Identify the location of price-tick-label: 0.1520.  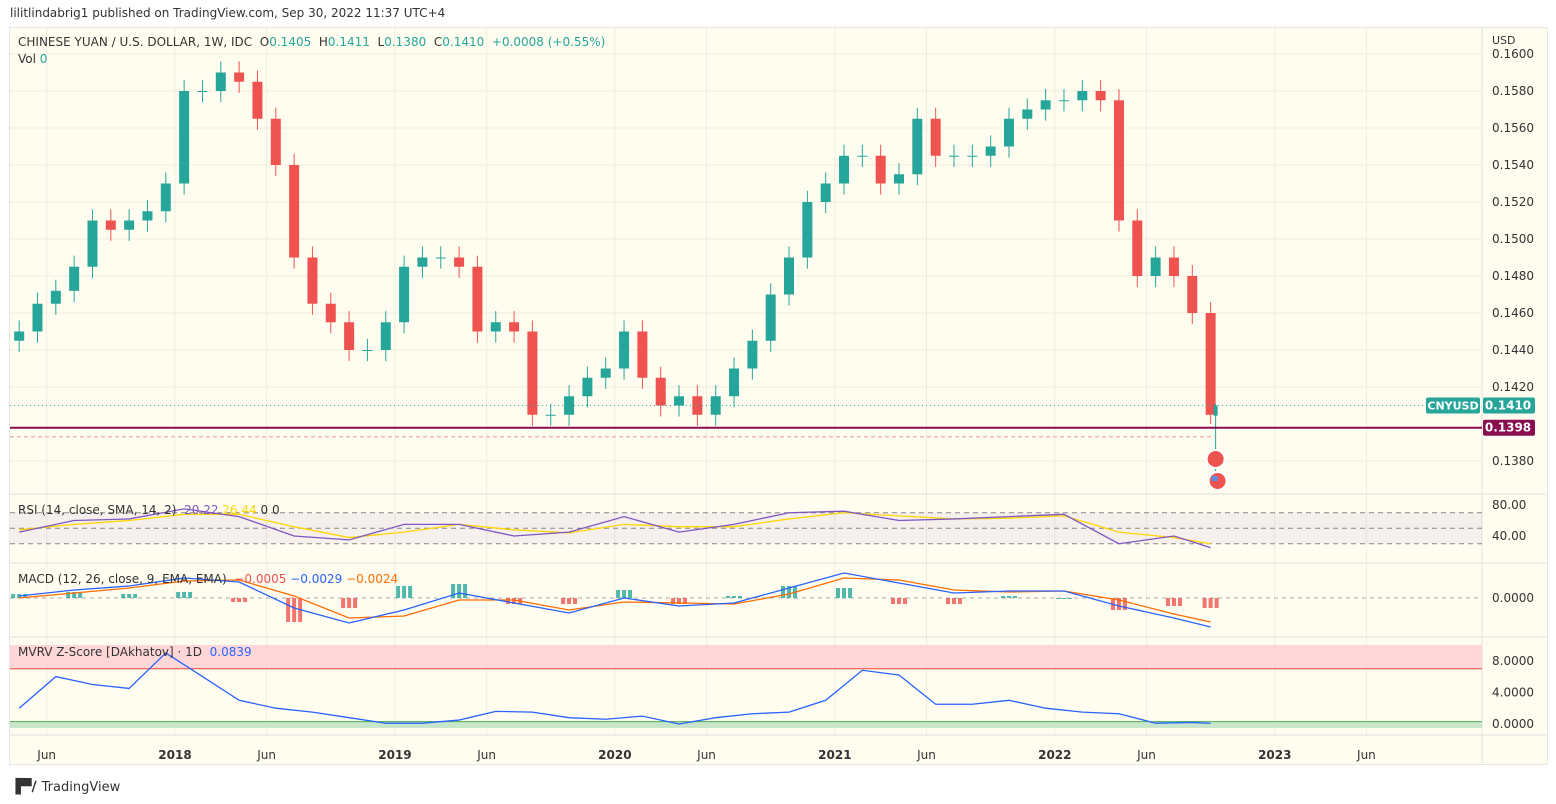
(1513, 202).